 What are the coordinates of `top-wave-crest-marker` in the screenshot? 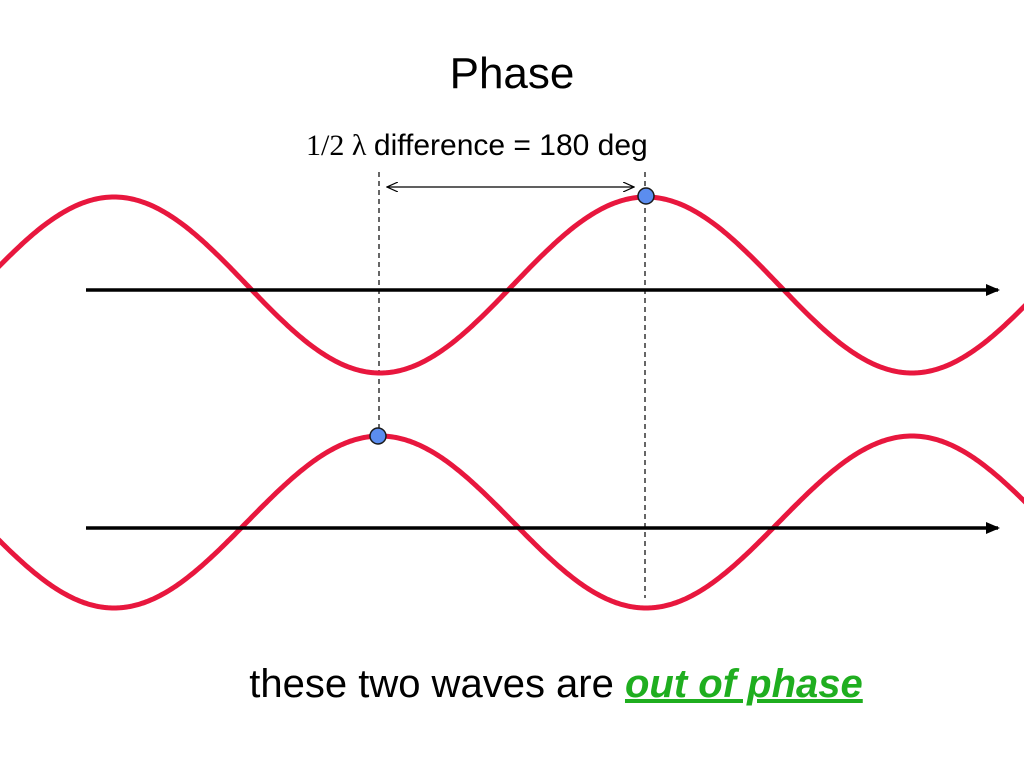 It's located at (646, 196).